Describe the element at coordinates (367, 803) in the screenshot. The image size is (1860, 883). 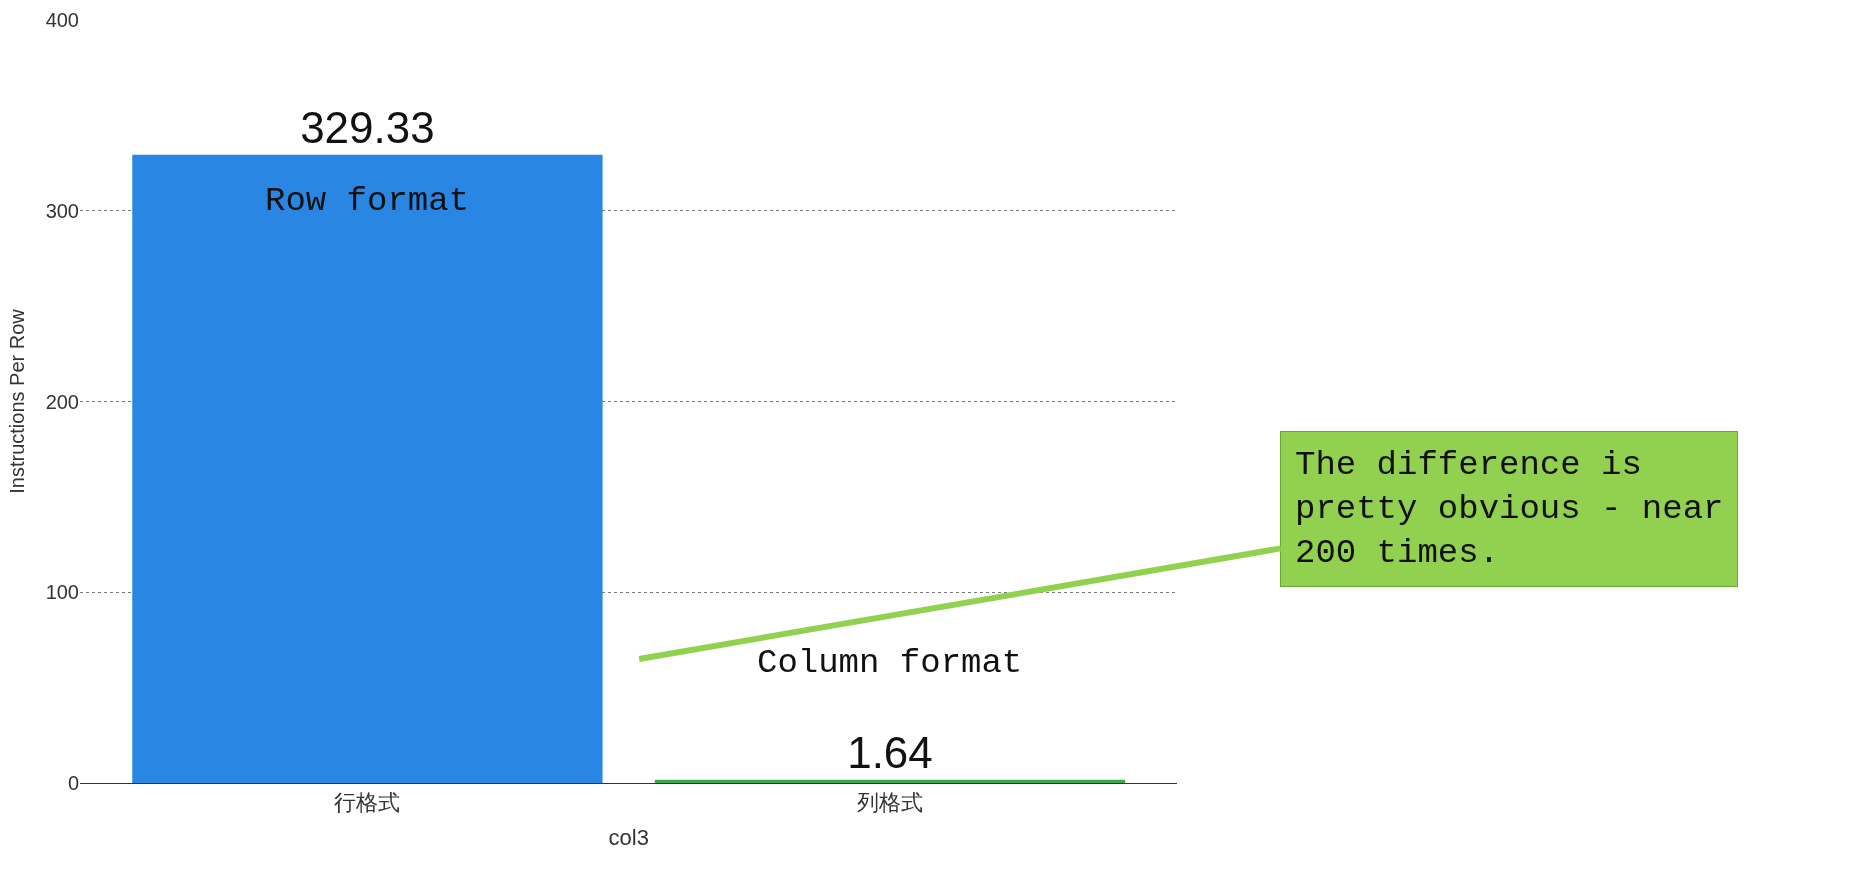
I see `x-tick-label: 行格式` at that location.